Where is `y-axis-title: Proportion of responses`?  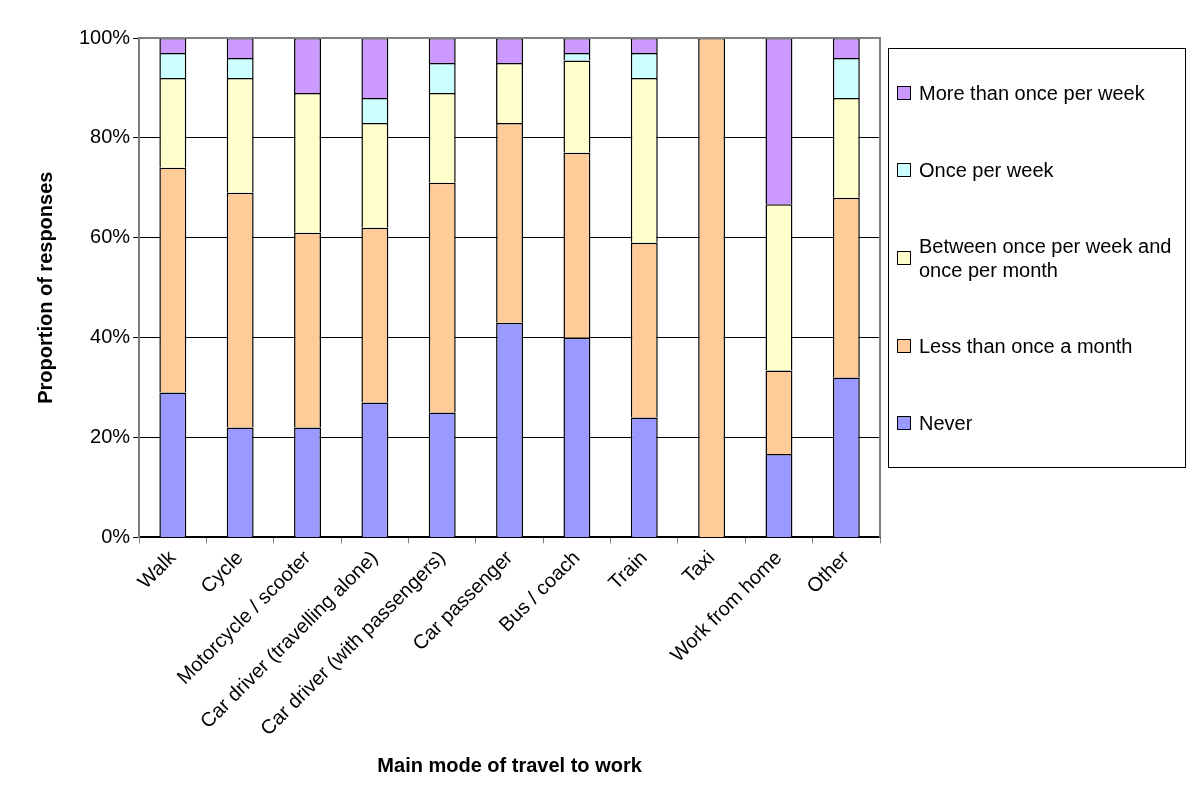
y-axis-title: Proportion of responses is located at coordinates (44, 287).